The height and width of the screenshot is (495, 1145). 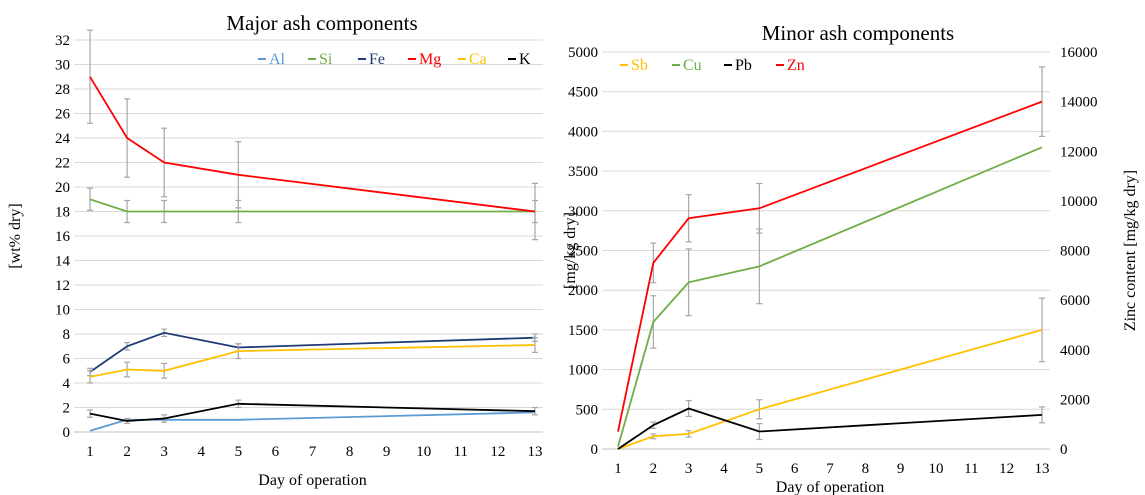 What do you see at coordinates (62, 311) in the screenshot?
I see `y-tick-label: 10` at bounding box center [62, 311].